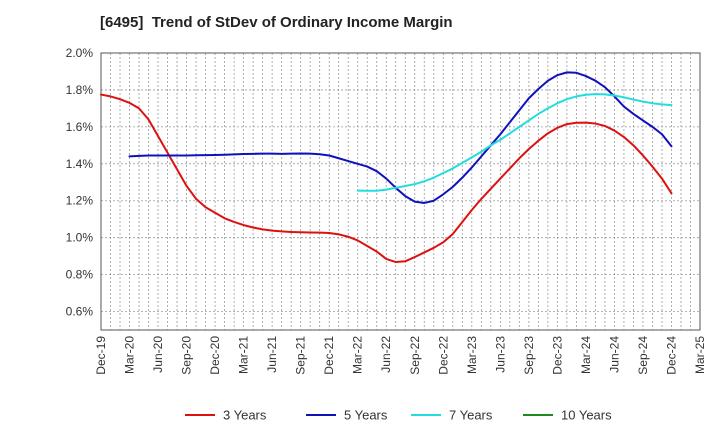  Describe the element at coordinates (415, 355) in the screenshot. I see `x-tick-label: Sep-22` at that location.